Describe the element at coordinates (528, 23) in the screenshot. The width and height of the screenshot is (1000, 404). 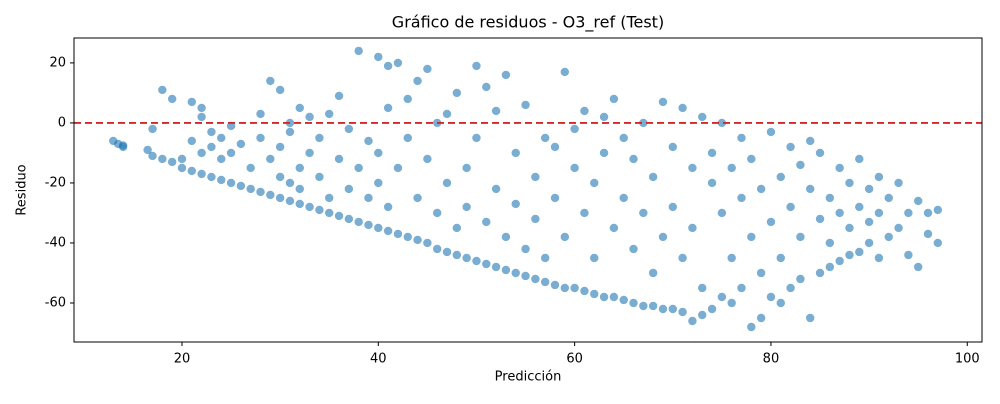
I see `chart-title: Gráfico de residuos - O3_ref (Test)` at that location.